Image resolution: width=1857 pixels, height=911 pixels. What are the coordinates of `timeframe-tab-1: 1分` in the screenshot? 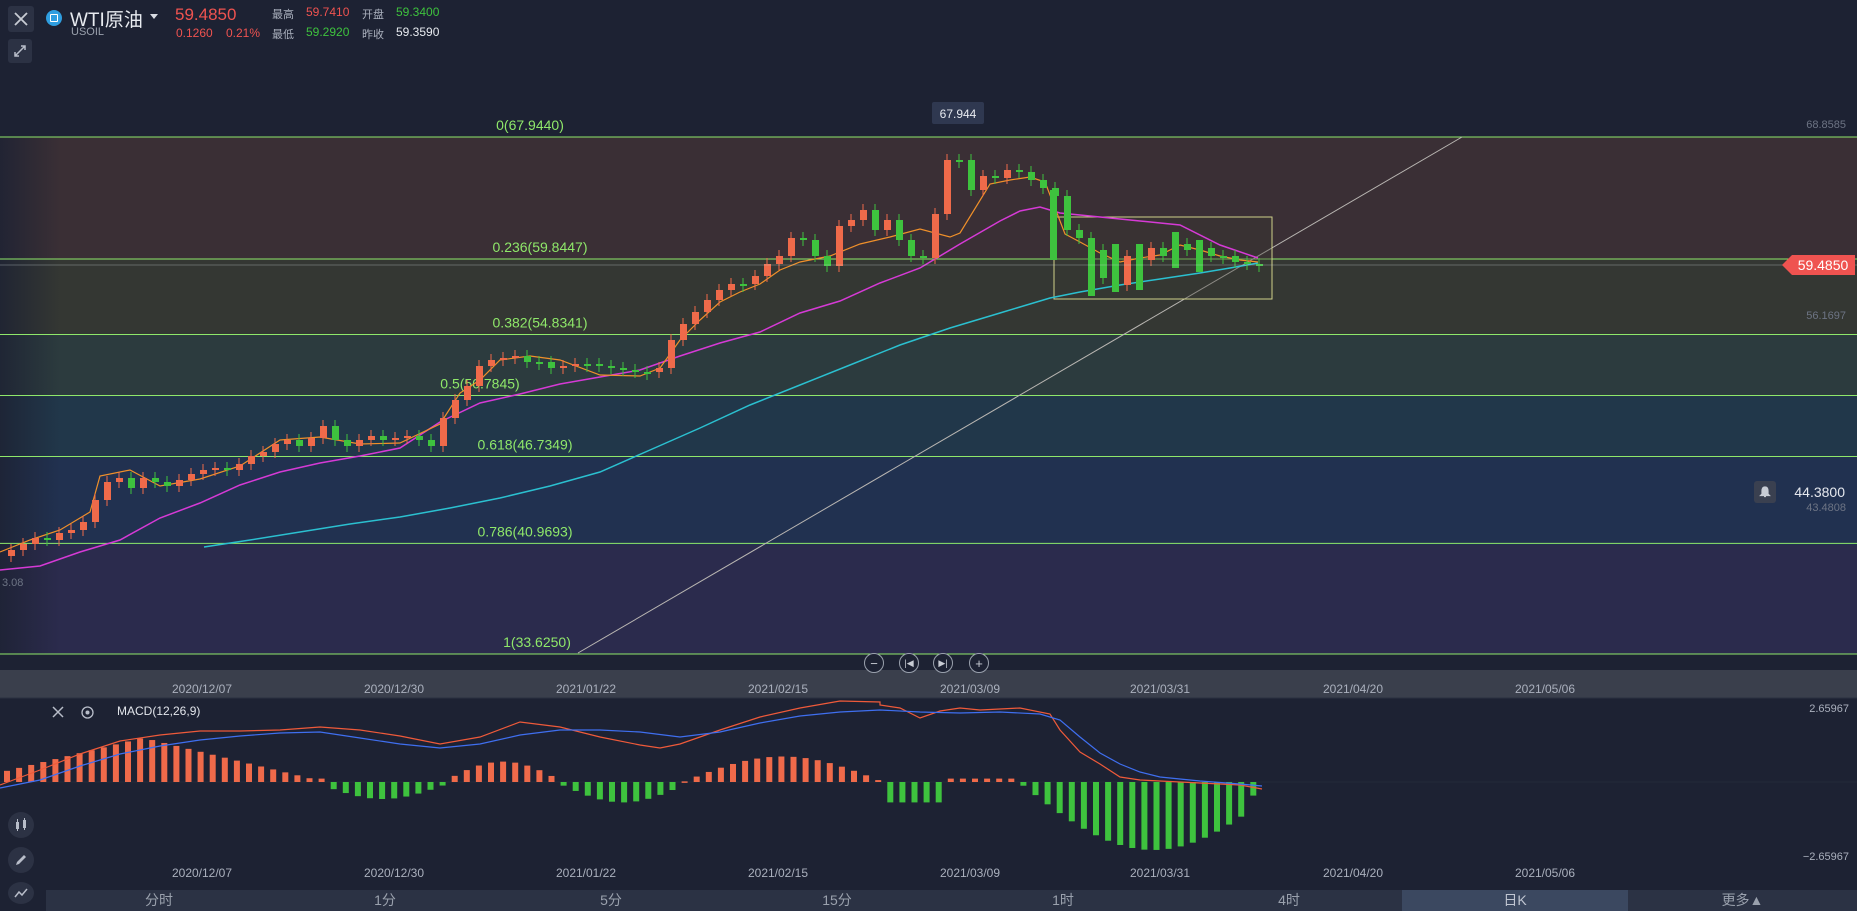 It's located at (385, 900).